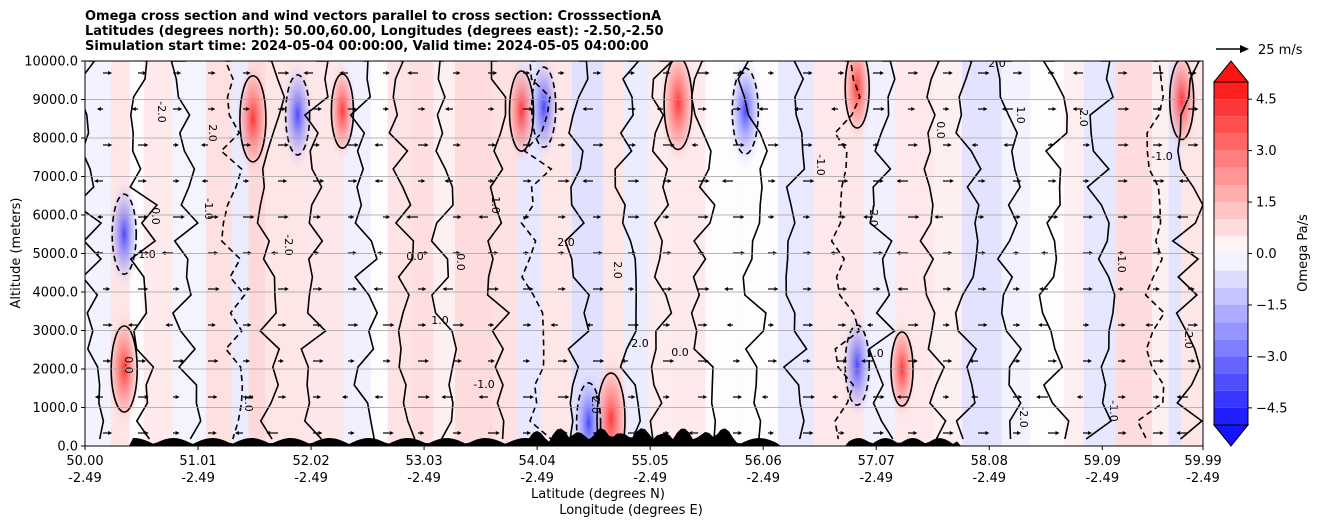 The height and width of the screenshot is (526, 1320). Describe the element at coordinates (678, 114) in the screenshot. I see `omega-feature` at that location.